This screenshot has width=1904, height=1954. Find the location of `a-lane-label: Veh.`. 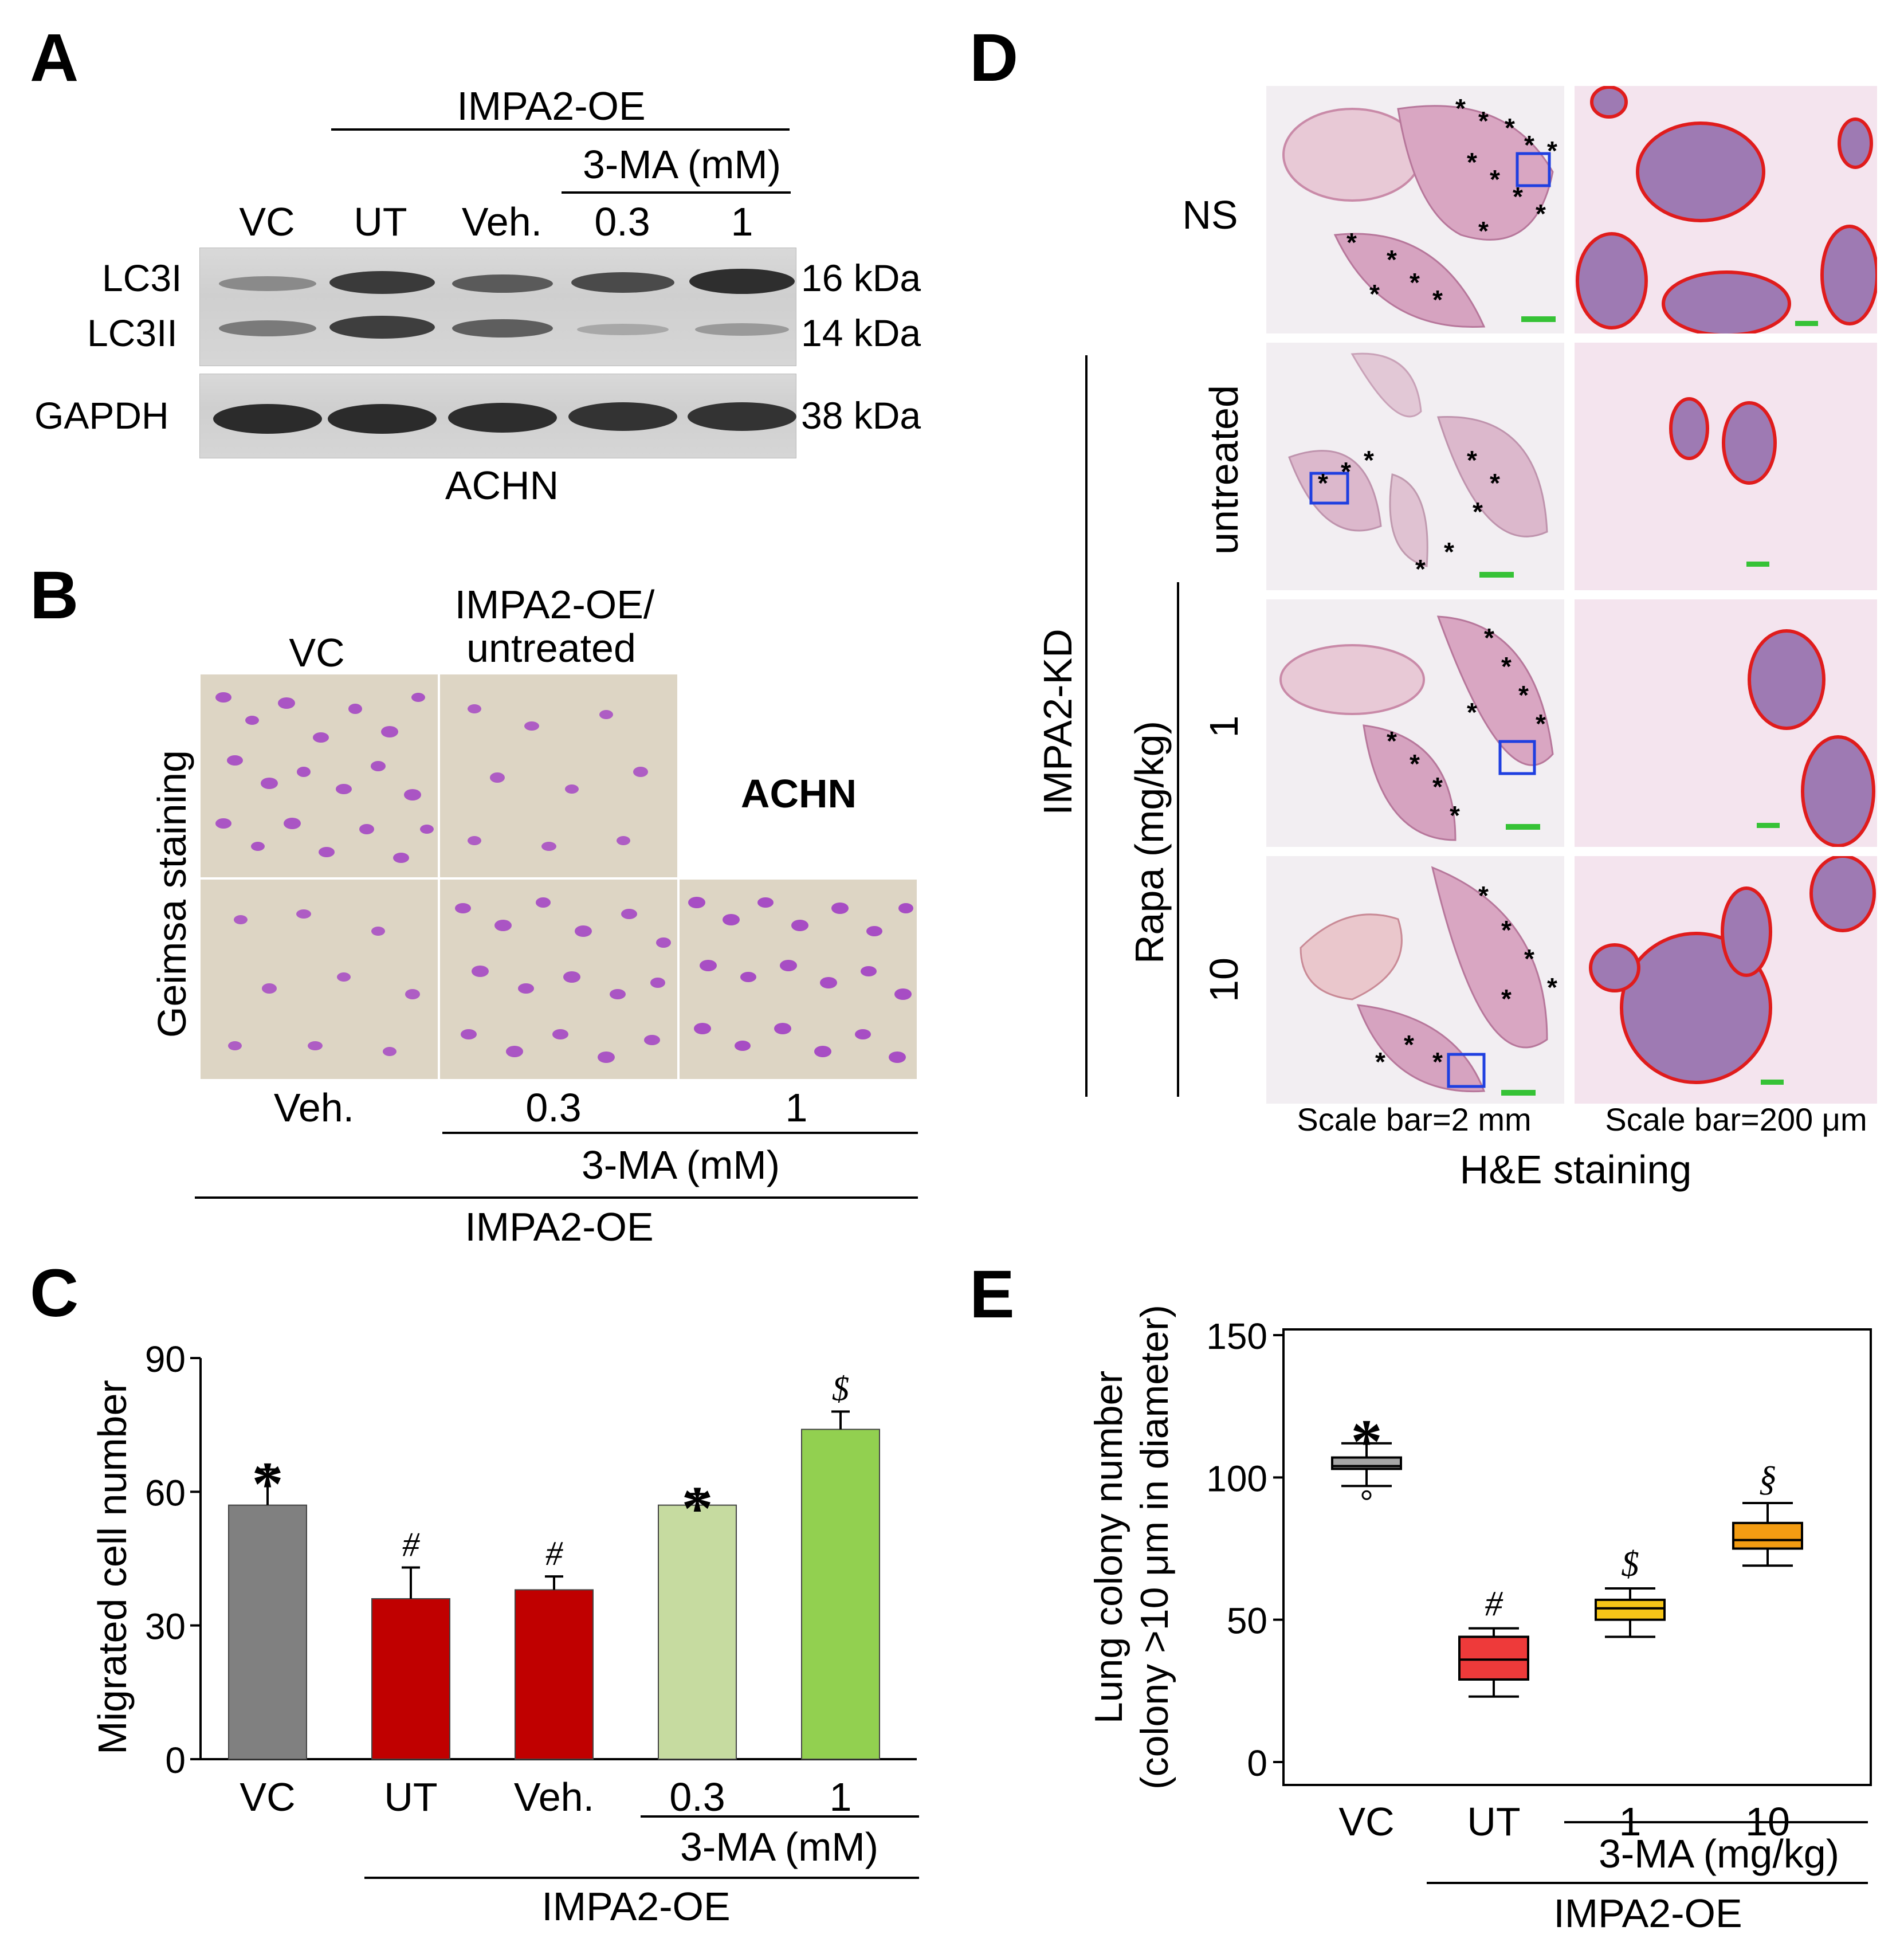

a-lane-label: Veh. is located at coordinates (502, 221).